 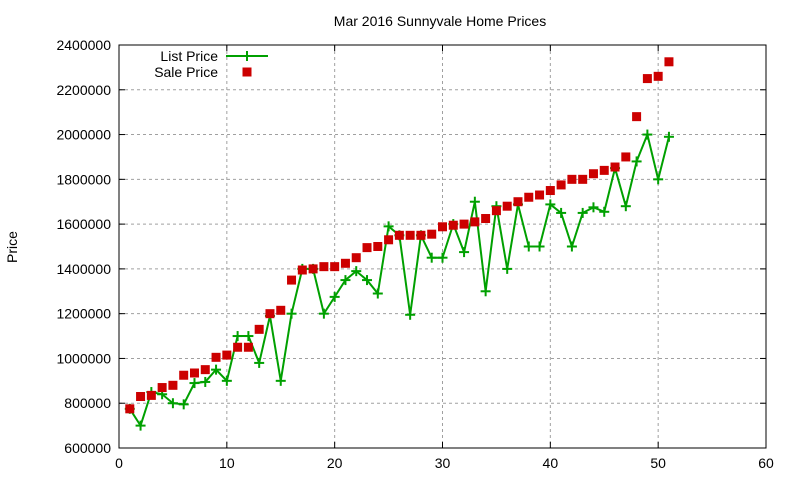 What do you see at coordinates (766, 463) in the screenshot?
I see `x-tick-label: 60` at bounding box center [766, 463].